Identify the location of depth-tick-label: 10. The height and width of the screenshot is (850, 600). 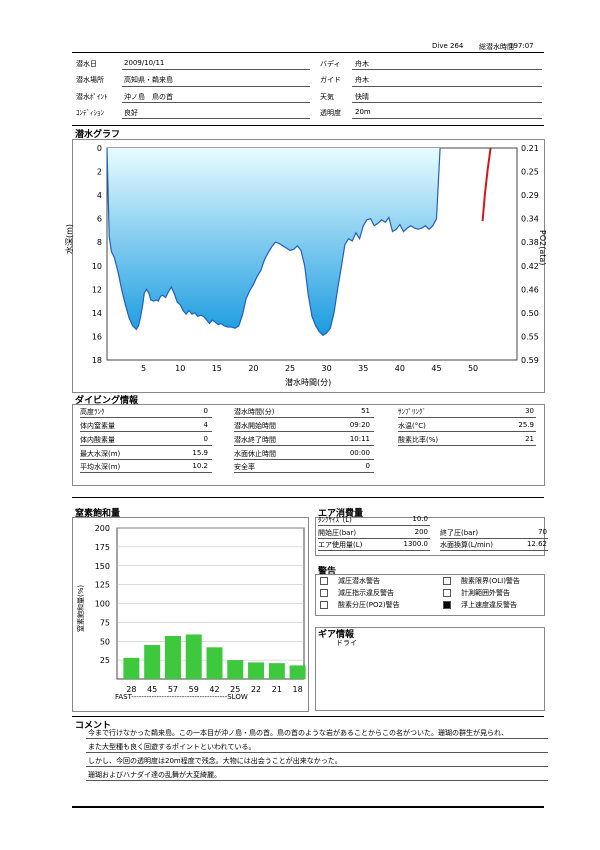
(97, 266).